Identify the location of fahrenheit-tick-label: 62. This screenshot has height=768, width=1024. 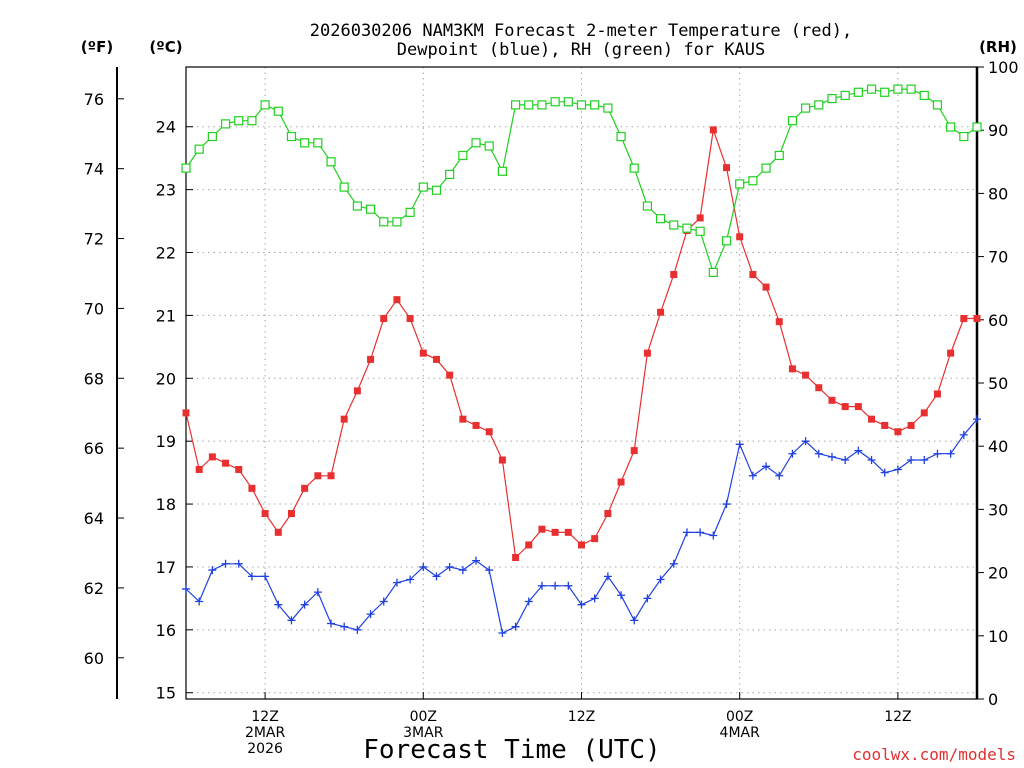
(94, 588).